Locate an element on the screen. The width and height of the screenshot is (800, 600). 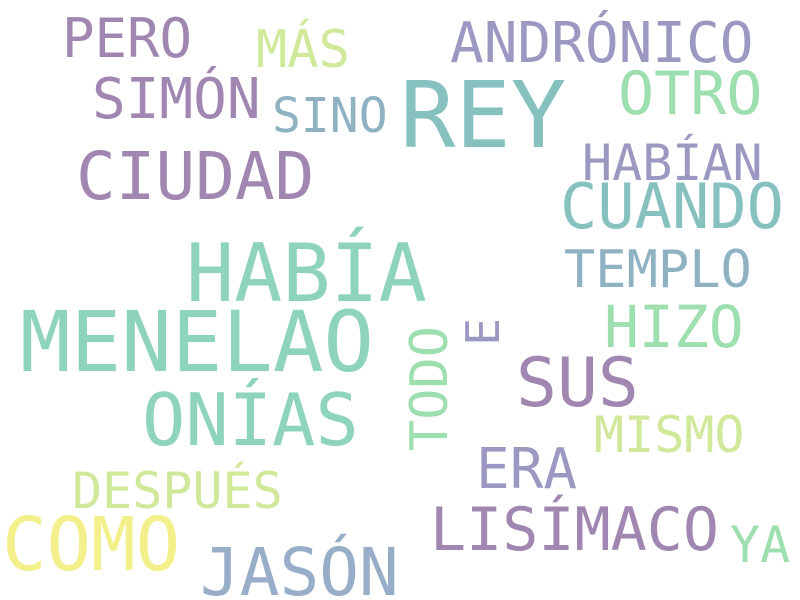
word-ciudad: CIUDAD is located at coordinates (195, 176).